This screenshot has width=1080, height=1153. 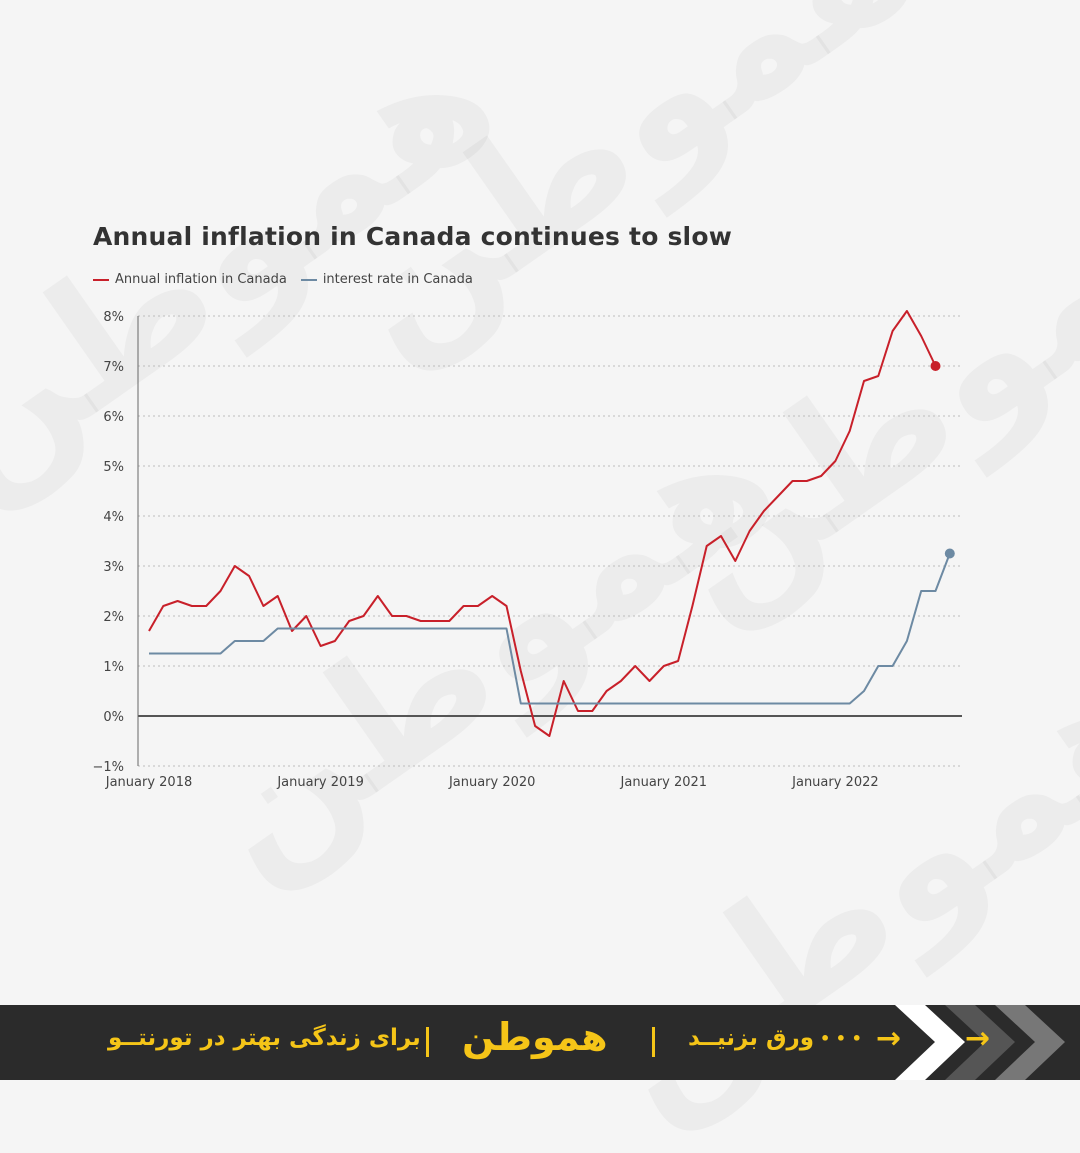 I want to click on y-tick-label: 3%, so click(x=113, y=567).